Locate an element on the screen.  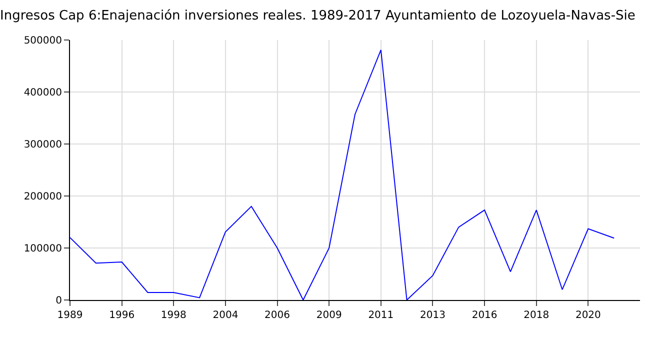
chart-title: Ingresos Cap 6:Enajenación inversiones reales. 1989-2017 Ayuntamiento de Lozoyuela-Navas-Sie is located at coordinates (318, 16).